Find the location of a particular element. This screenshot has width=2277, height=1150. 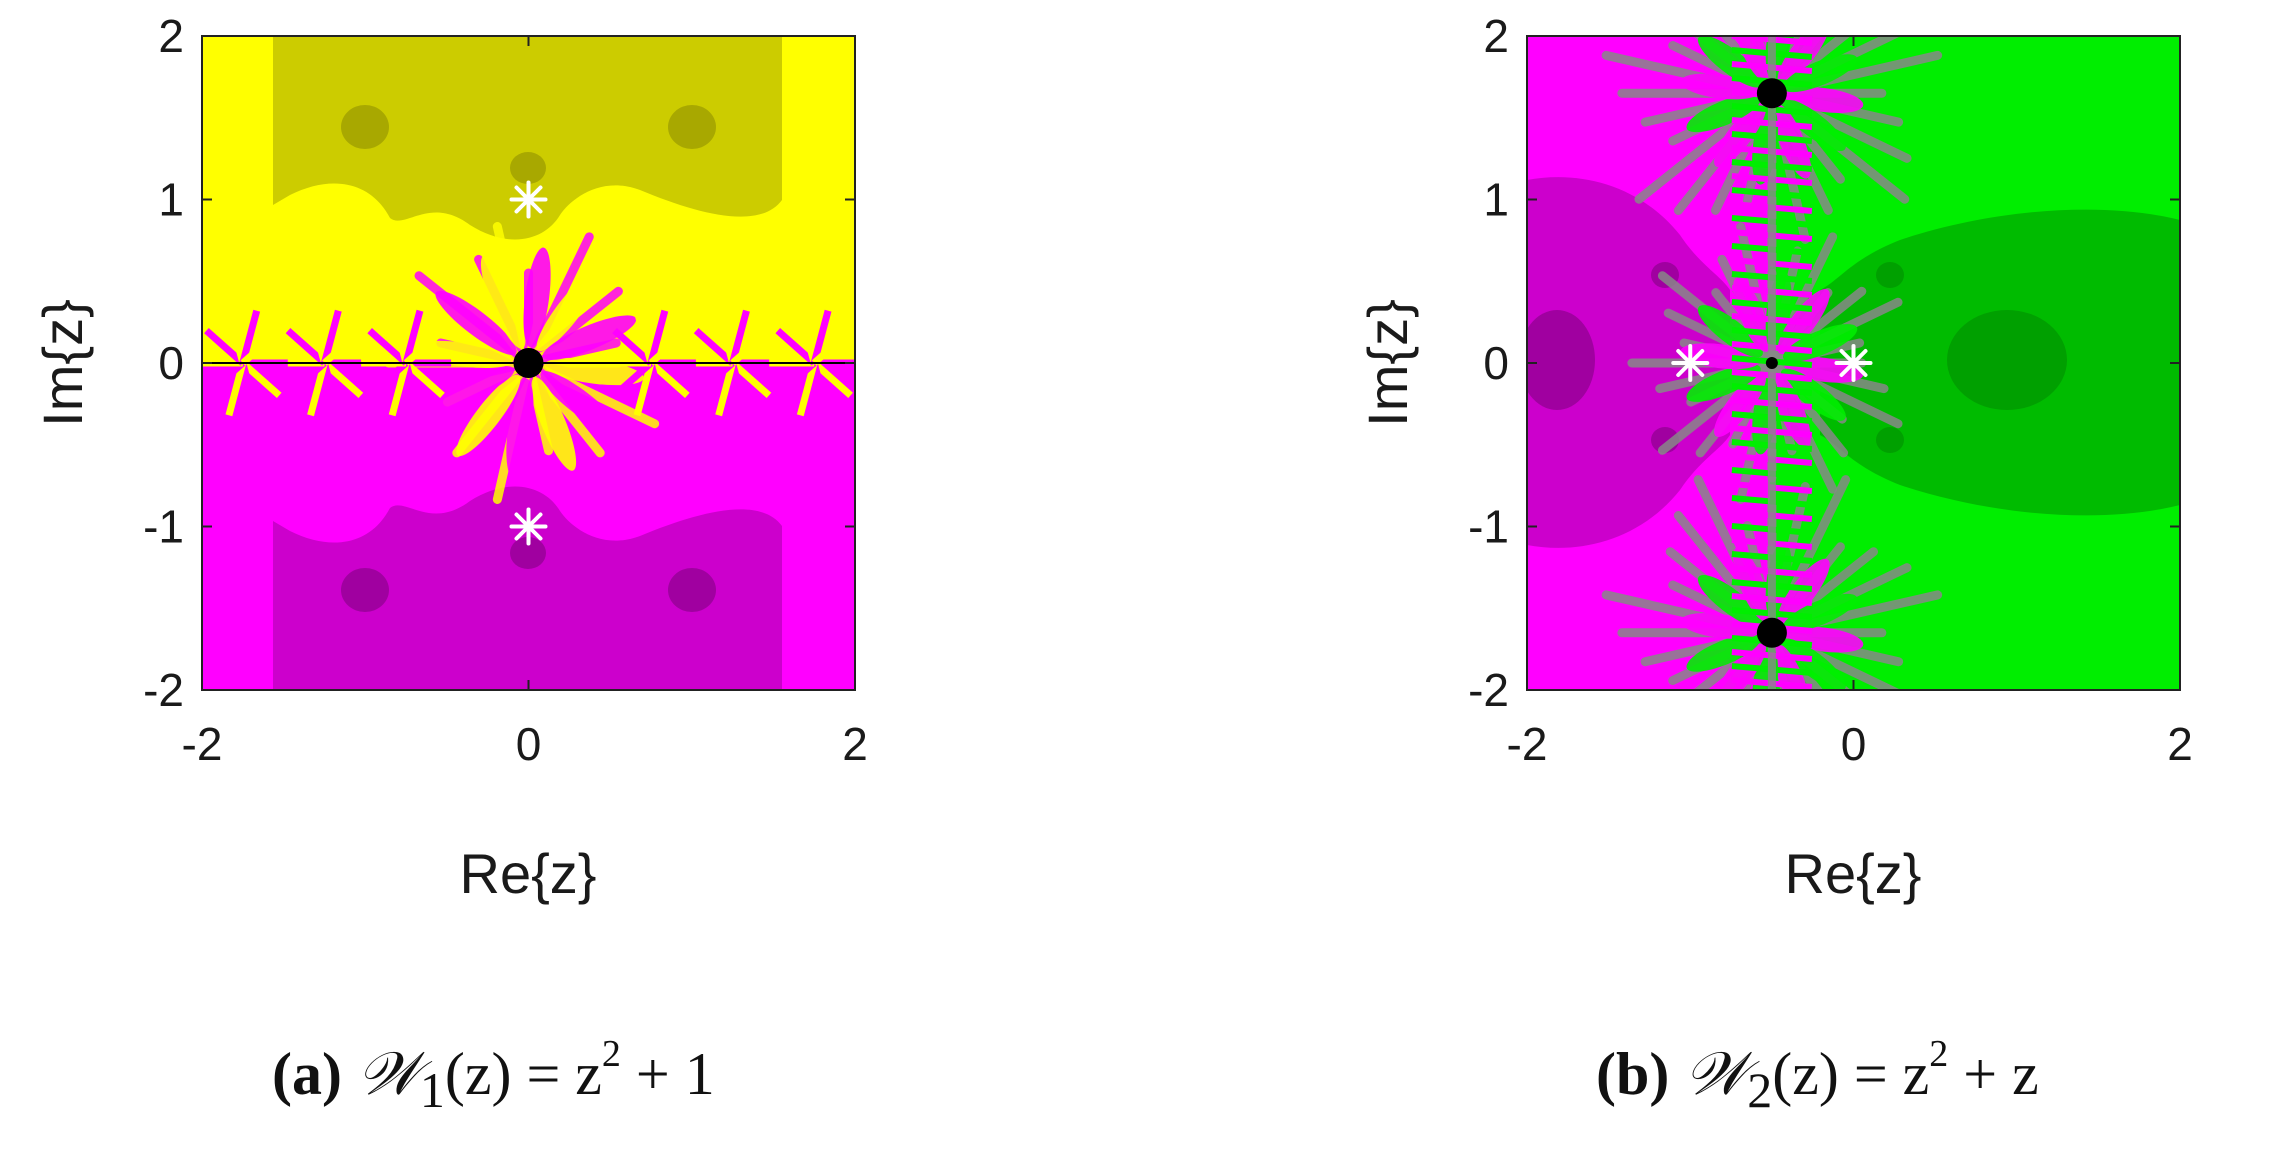

panel-b-xlabel: Re{z} is located at coordinates (1853, 873).